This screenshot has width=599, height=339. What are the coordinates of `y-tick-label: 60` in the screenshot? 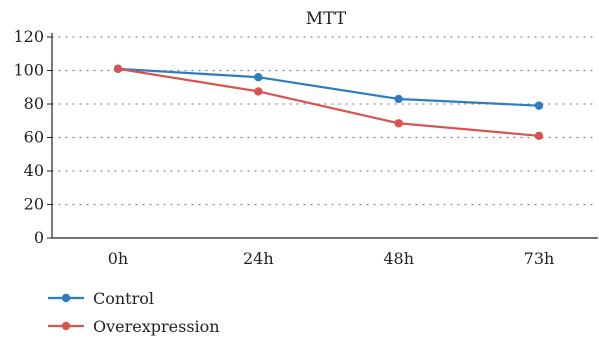 It's located at (34, 137).